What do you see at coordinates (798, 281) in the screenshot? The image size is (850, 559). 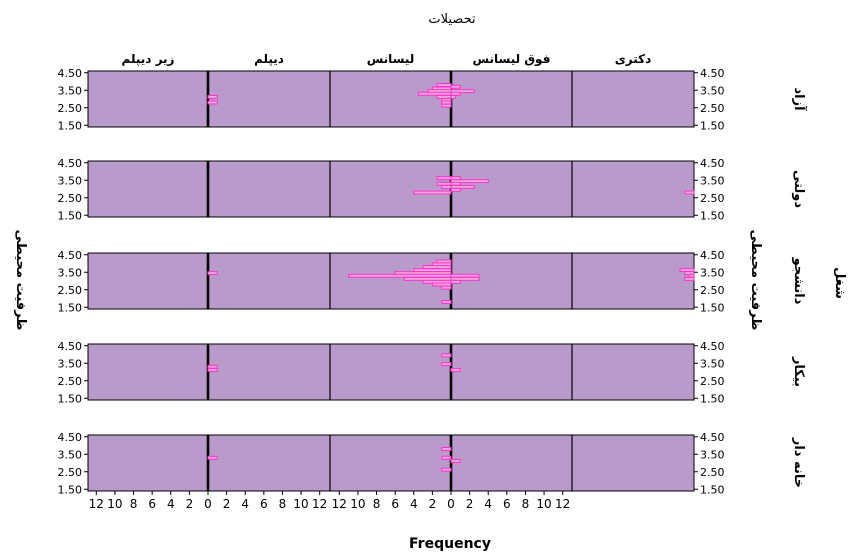 I see `row-header-2: دانشجو` at bounding box center [798, 281].